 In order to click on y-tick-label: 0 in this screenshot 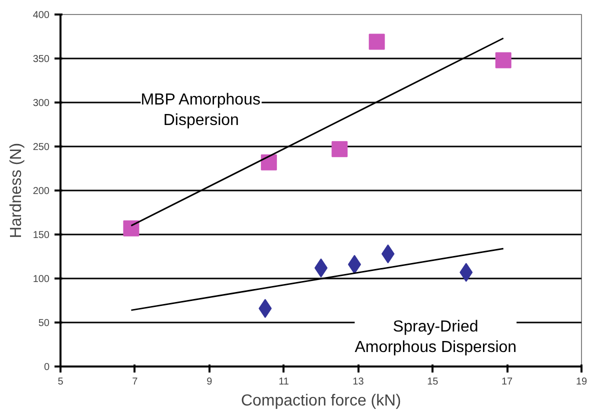, I will do `click(47, 367)`.